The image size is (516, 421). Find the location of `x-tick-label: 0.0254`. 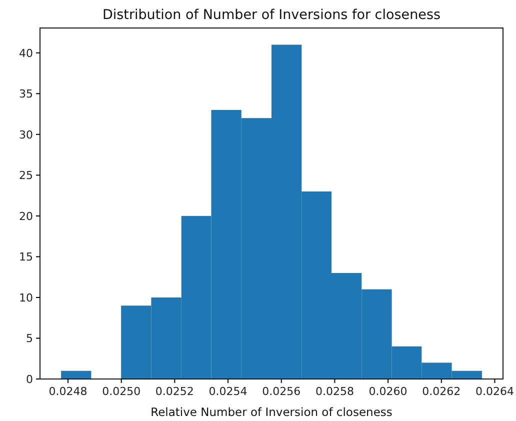

x-tick-label: 0.0254 is located at coordinates (228, 391).